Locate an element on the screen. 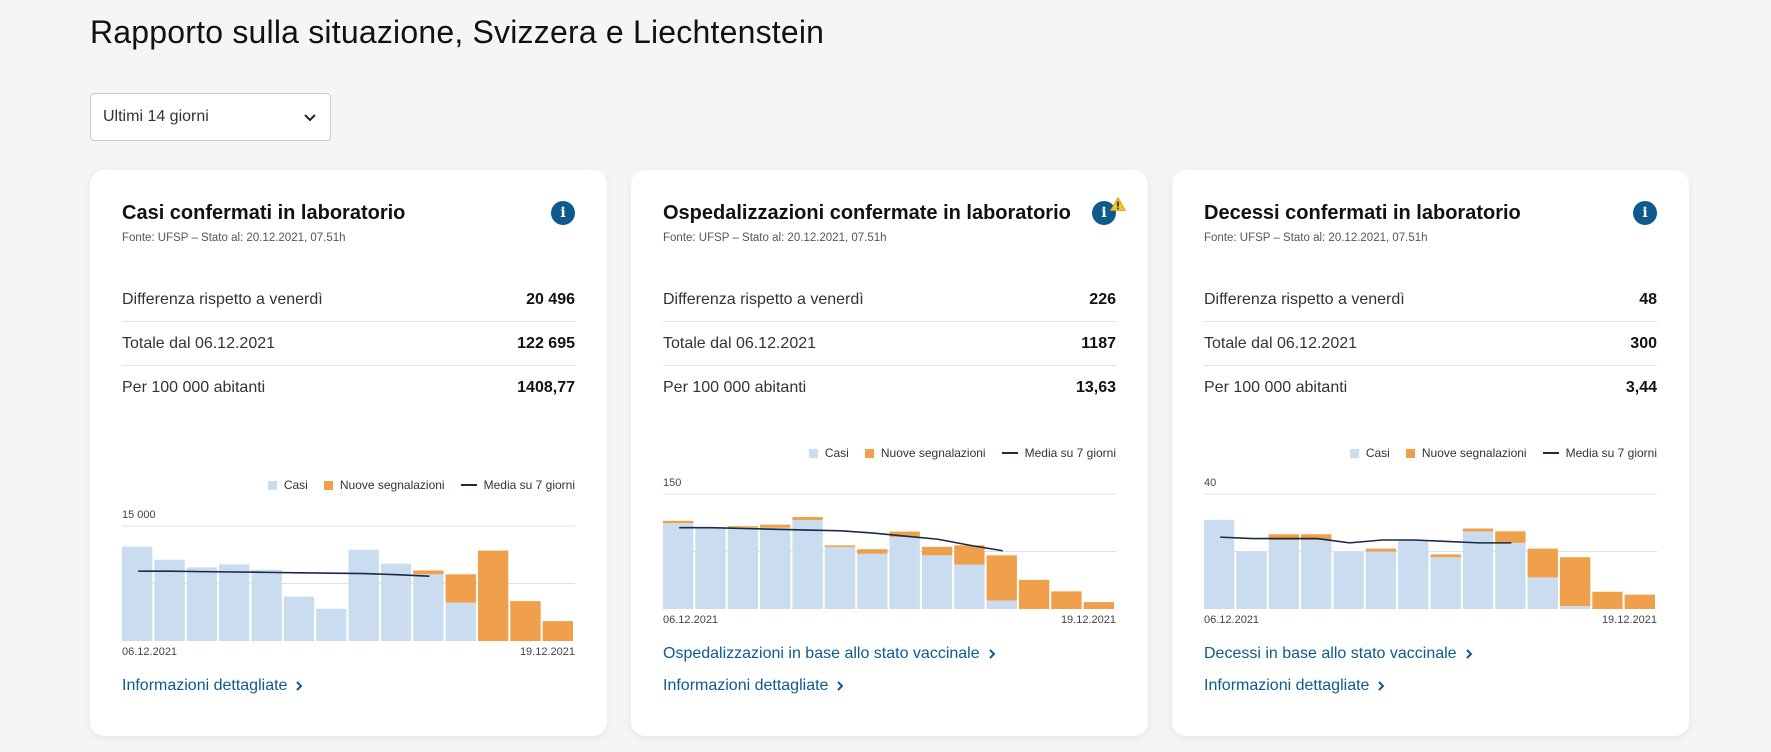 The width and height of the screenshot is (1771, 752). period-select: Ultimi 14 giorni is located at coordinates (210, 117).